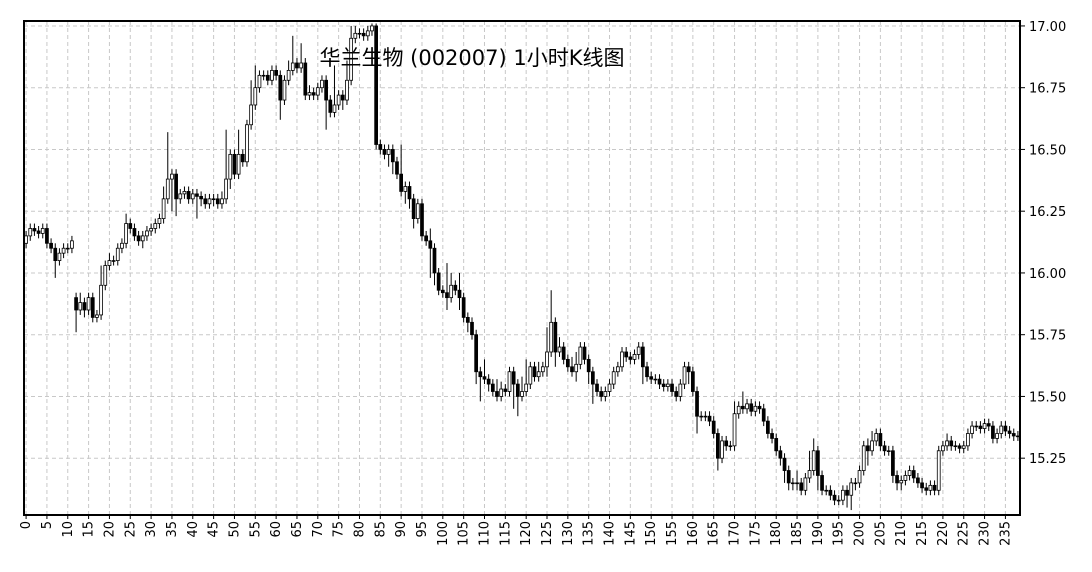 The image size is (1092, 572). What do you see at coordinates (109, 529) in the screenshot?
I see `x-tick-label: 20` at bounding box center [109, 529].